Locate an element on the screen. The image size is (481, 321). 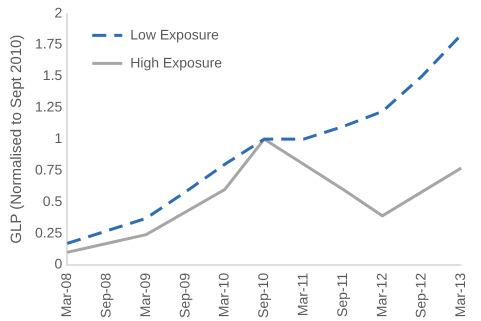
x-tick-label: Mar-11 is located at coordinates (302, 294).